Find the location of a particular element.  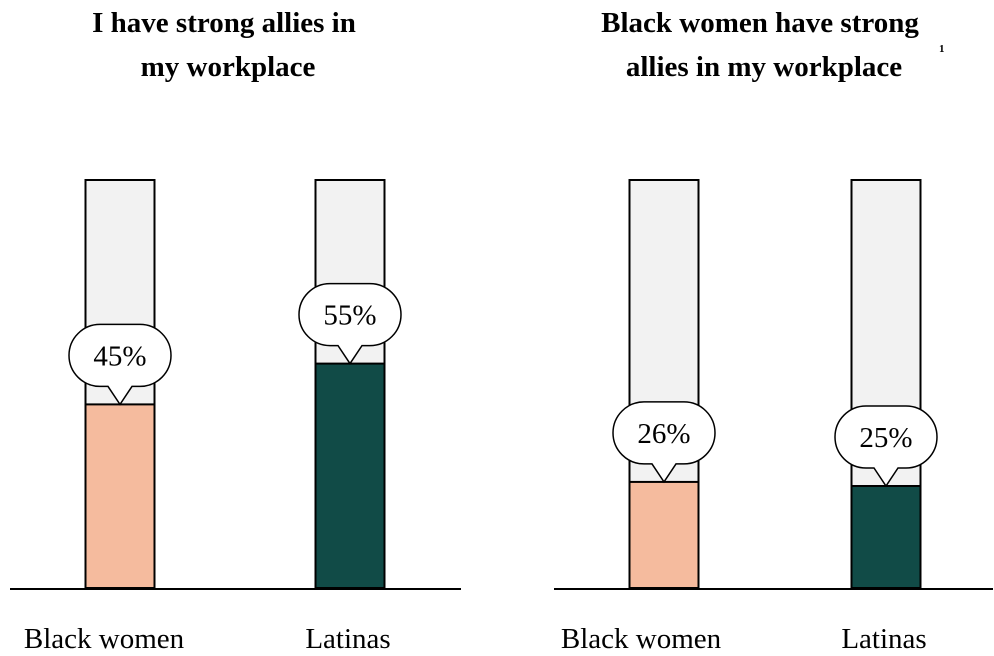

panel-1-title-line-2: my workplace is located at coordinates (228, 67).